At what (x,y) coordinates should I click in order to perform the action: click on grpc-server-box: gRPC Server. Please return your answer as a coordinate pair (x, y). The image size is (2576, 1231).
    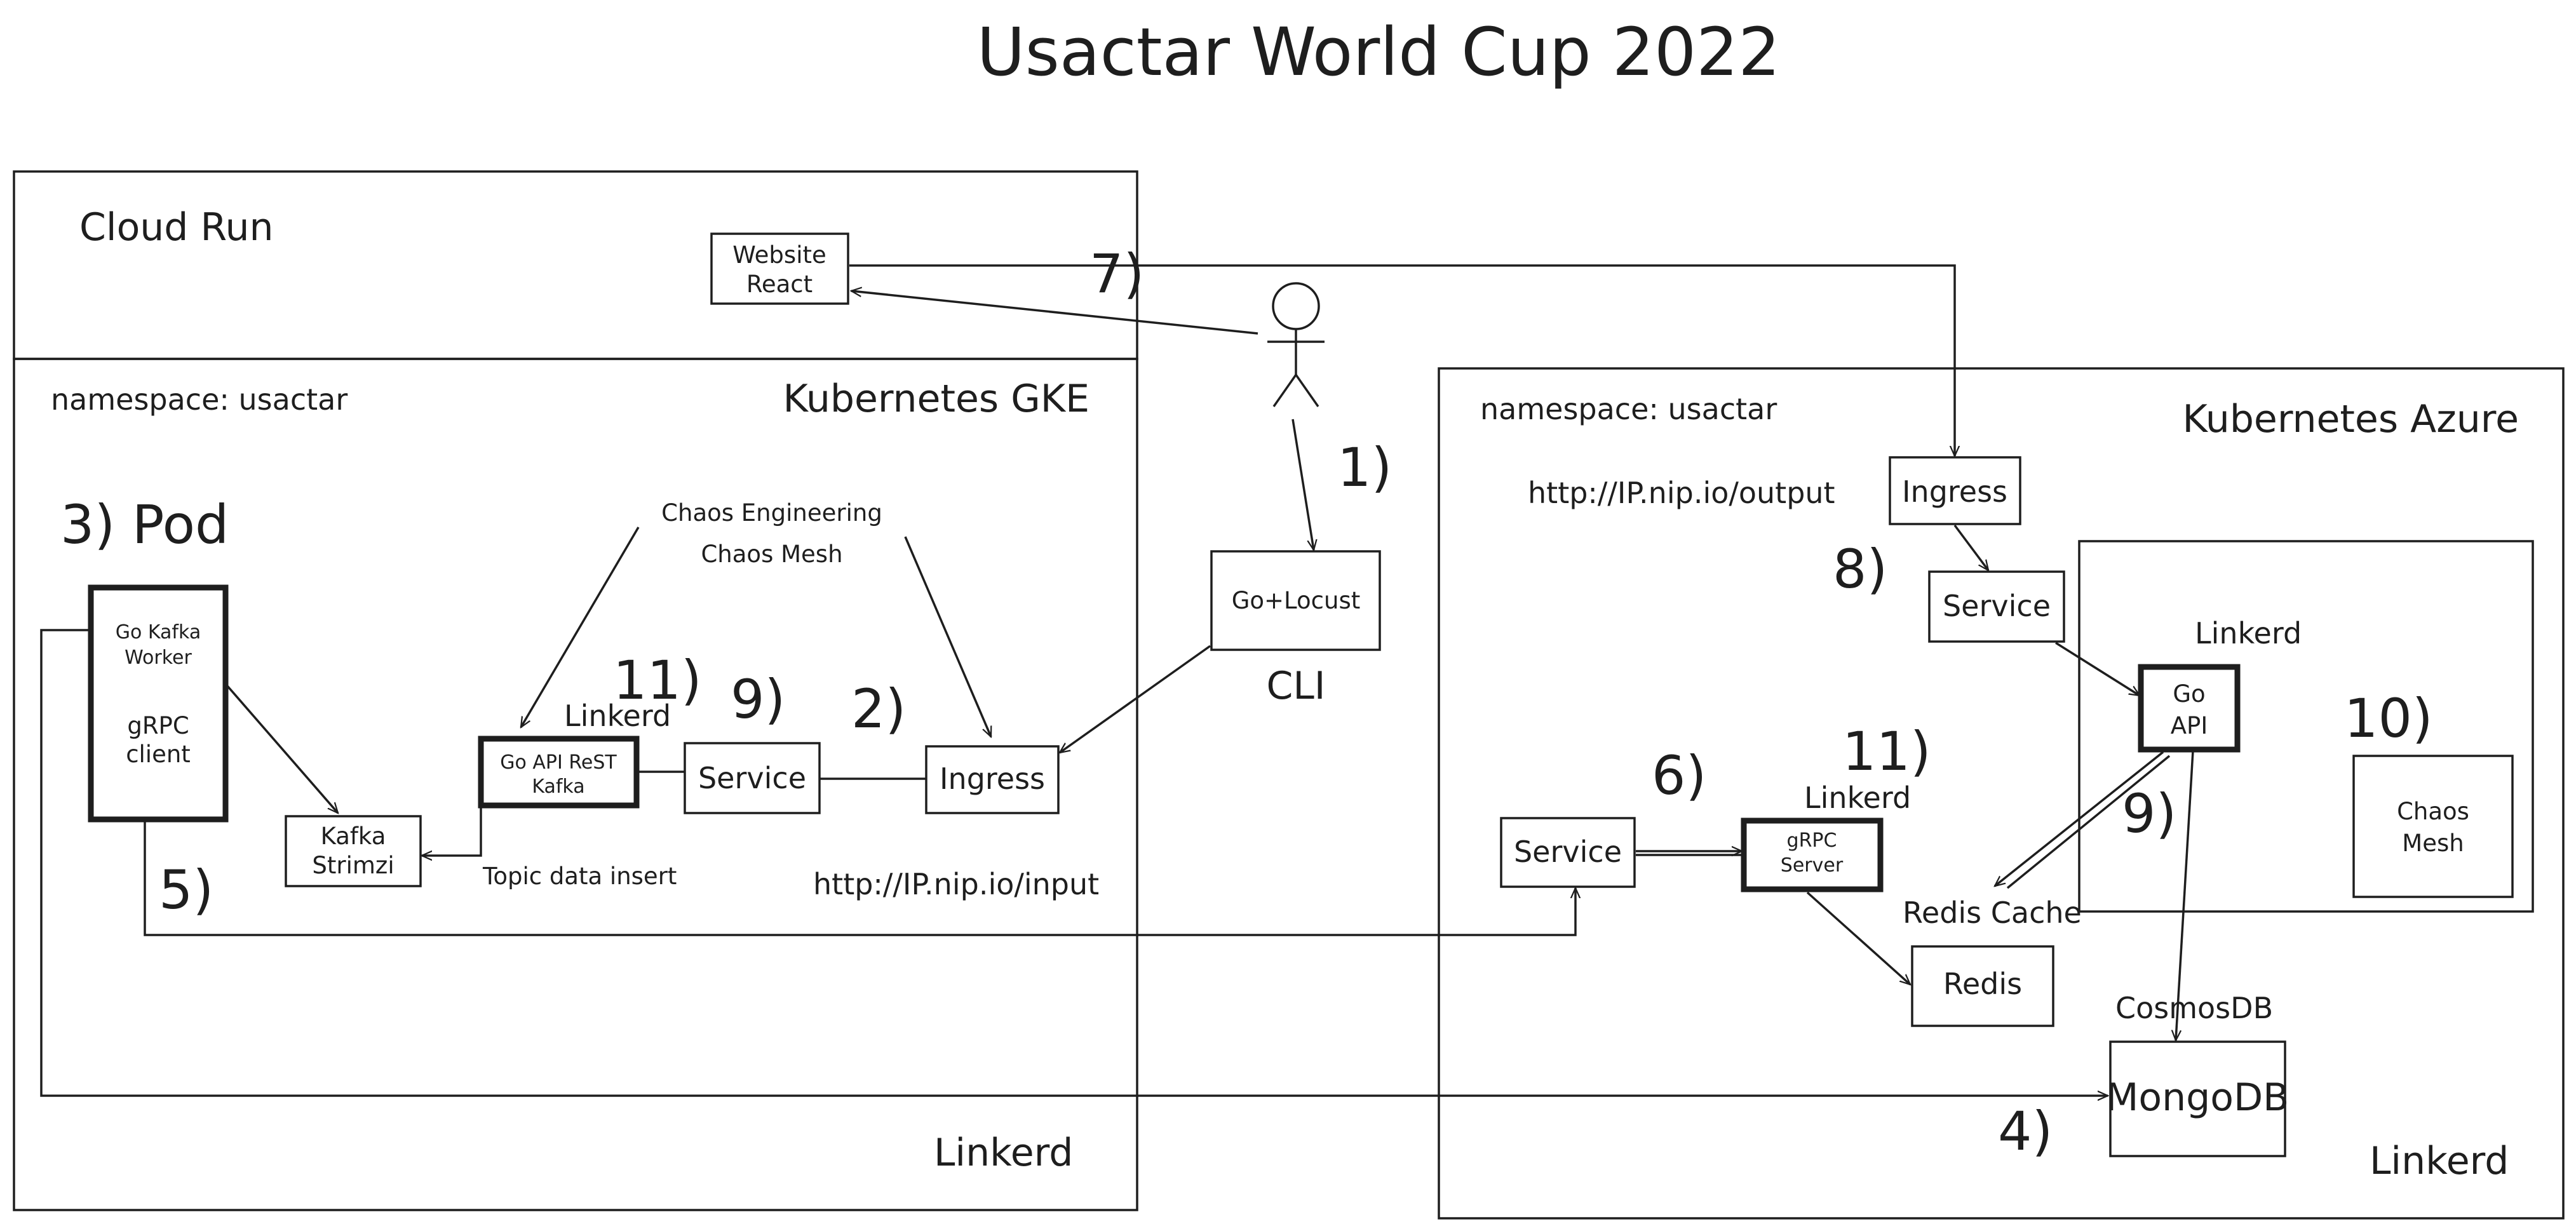
    Looking at the image, I should click on (1812, 854).